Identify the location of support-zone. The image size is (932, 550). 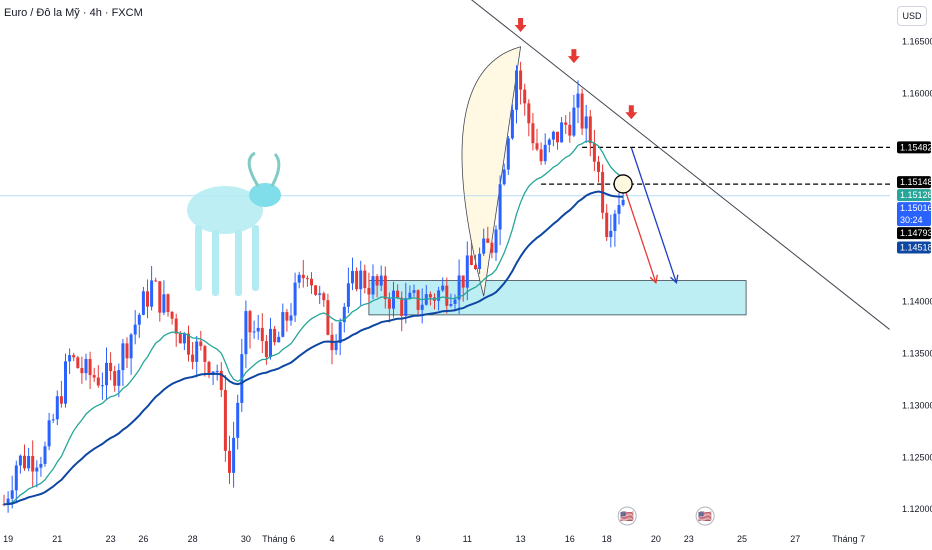
(557, 298).